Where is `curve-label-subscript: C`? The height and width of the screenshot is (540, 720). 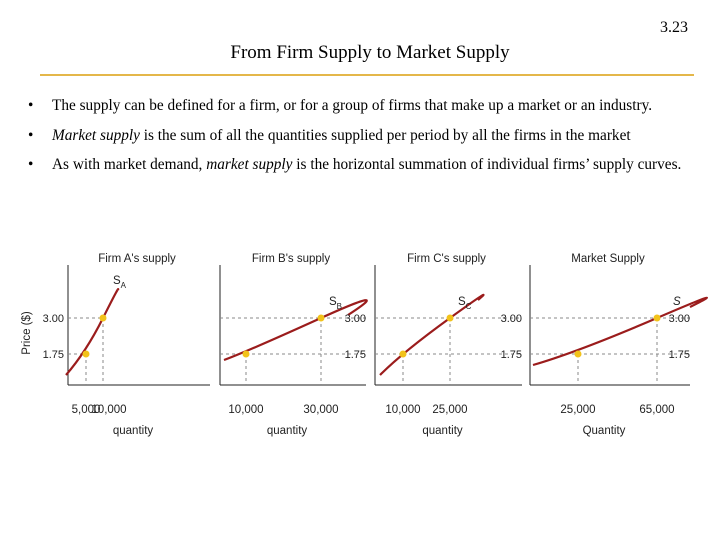
curve-label-subscript: C is located at coordinates (469, 306).